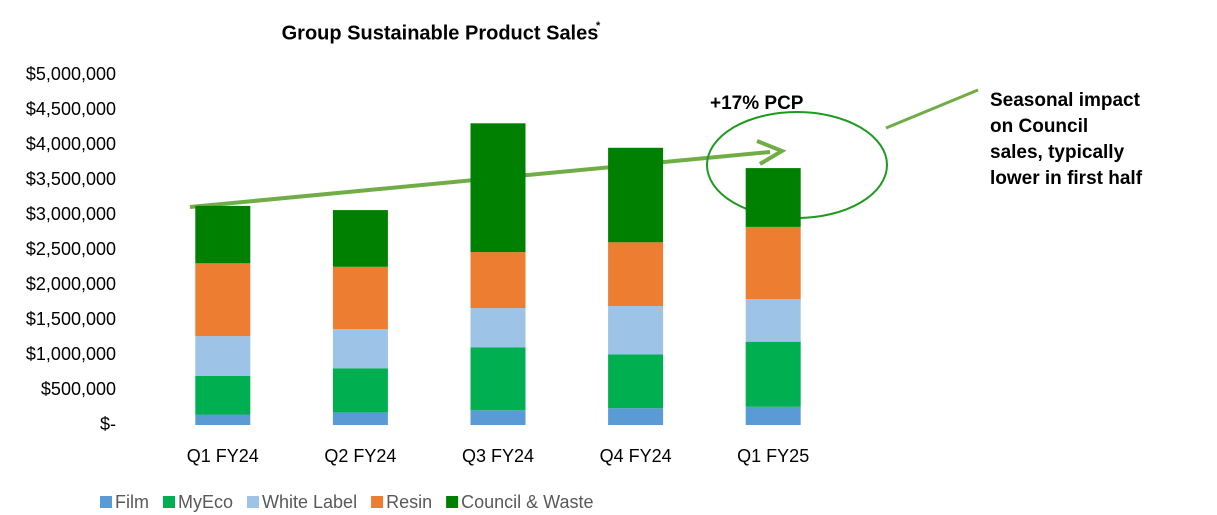 This screenshot has width=1217, height=515. What do you see at coordinates (440, 33) in the screenshot?
I see `chart-title: Group Sustainable Product Sales` at bounding box center [440, 33].